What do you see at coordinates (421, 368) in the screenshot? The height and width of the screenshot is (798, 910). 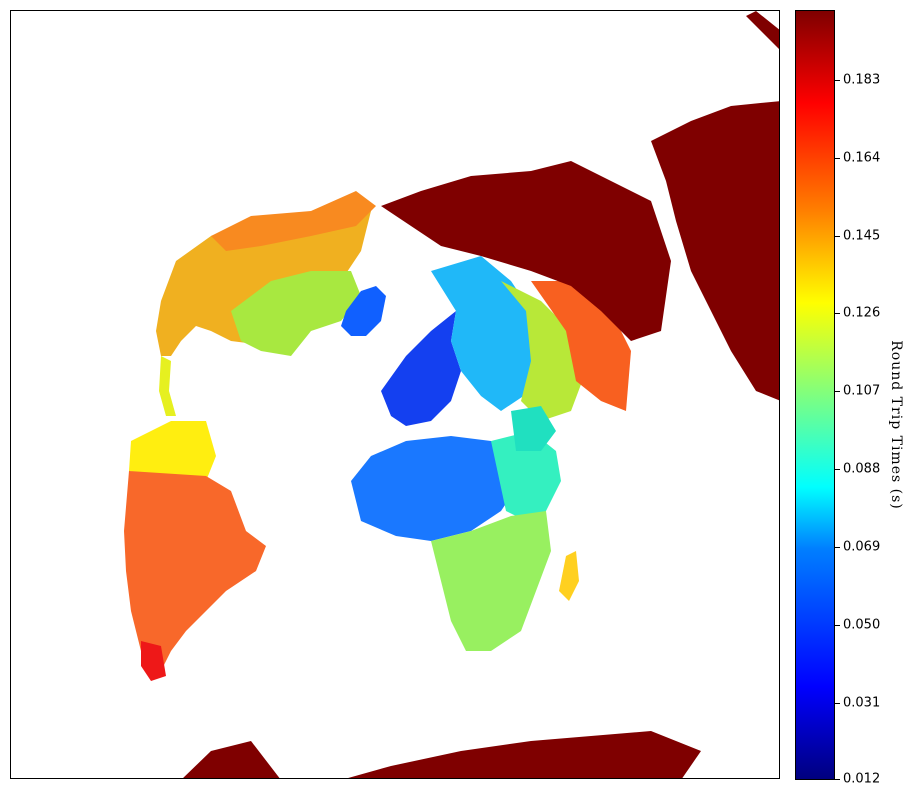 I see `europe` at bounding box center [421, 368].